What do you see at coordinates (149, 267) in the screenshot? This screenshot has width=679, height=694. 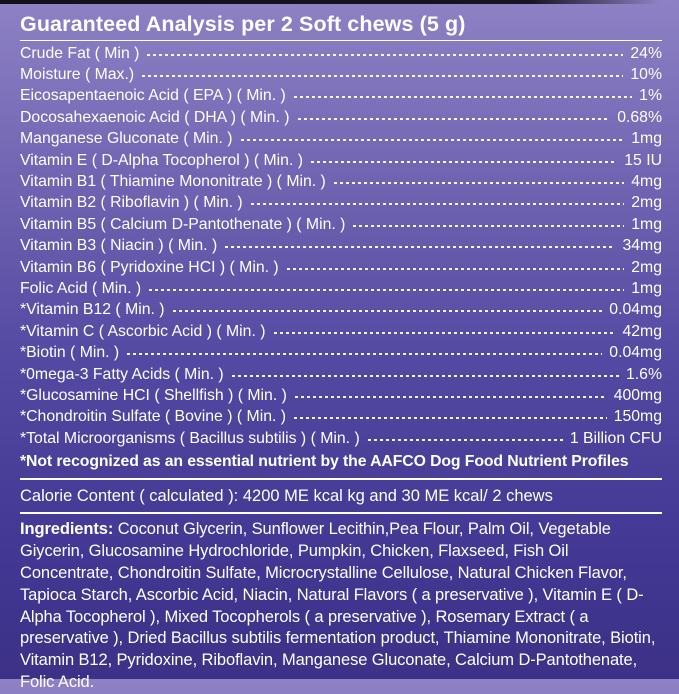 I see `row-label: Vitamin B6 ( Pyridoxine HCI ) ( Min. )` at bounding box center [149, 267].